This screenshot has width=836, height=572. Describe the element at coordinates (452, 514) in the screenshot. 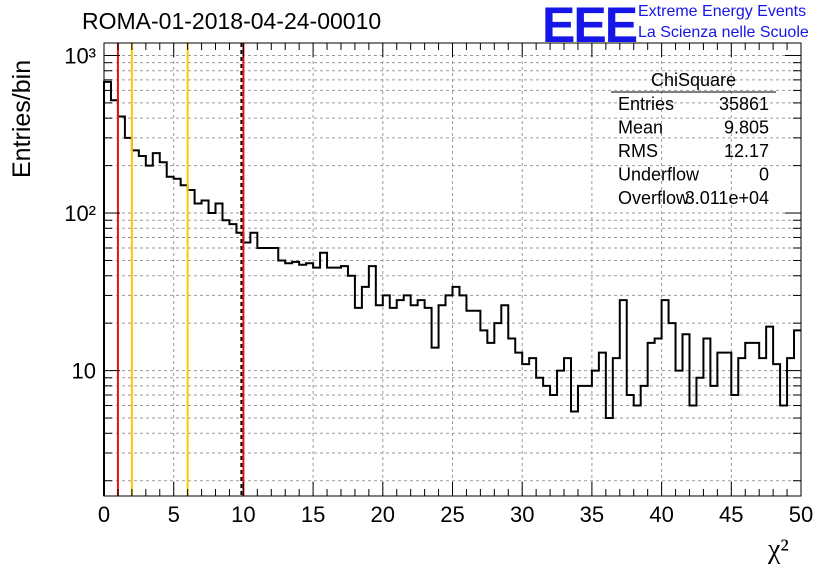

I see `x-tick-label: 25` at that location.